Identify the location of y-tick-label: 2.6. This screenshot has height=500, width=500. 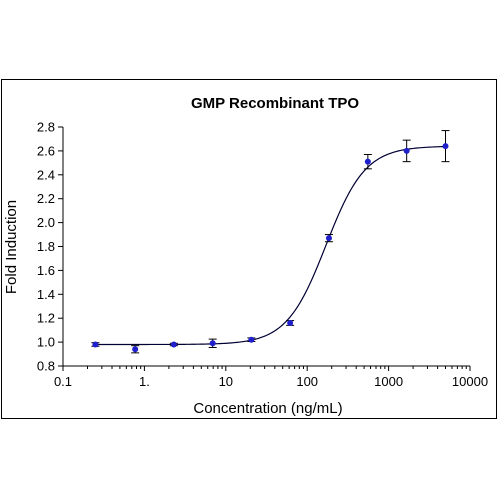
(46, 150).